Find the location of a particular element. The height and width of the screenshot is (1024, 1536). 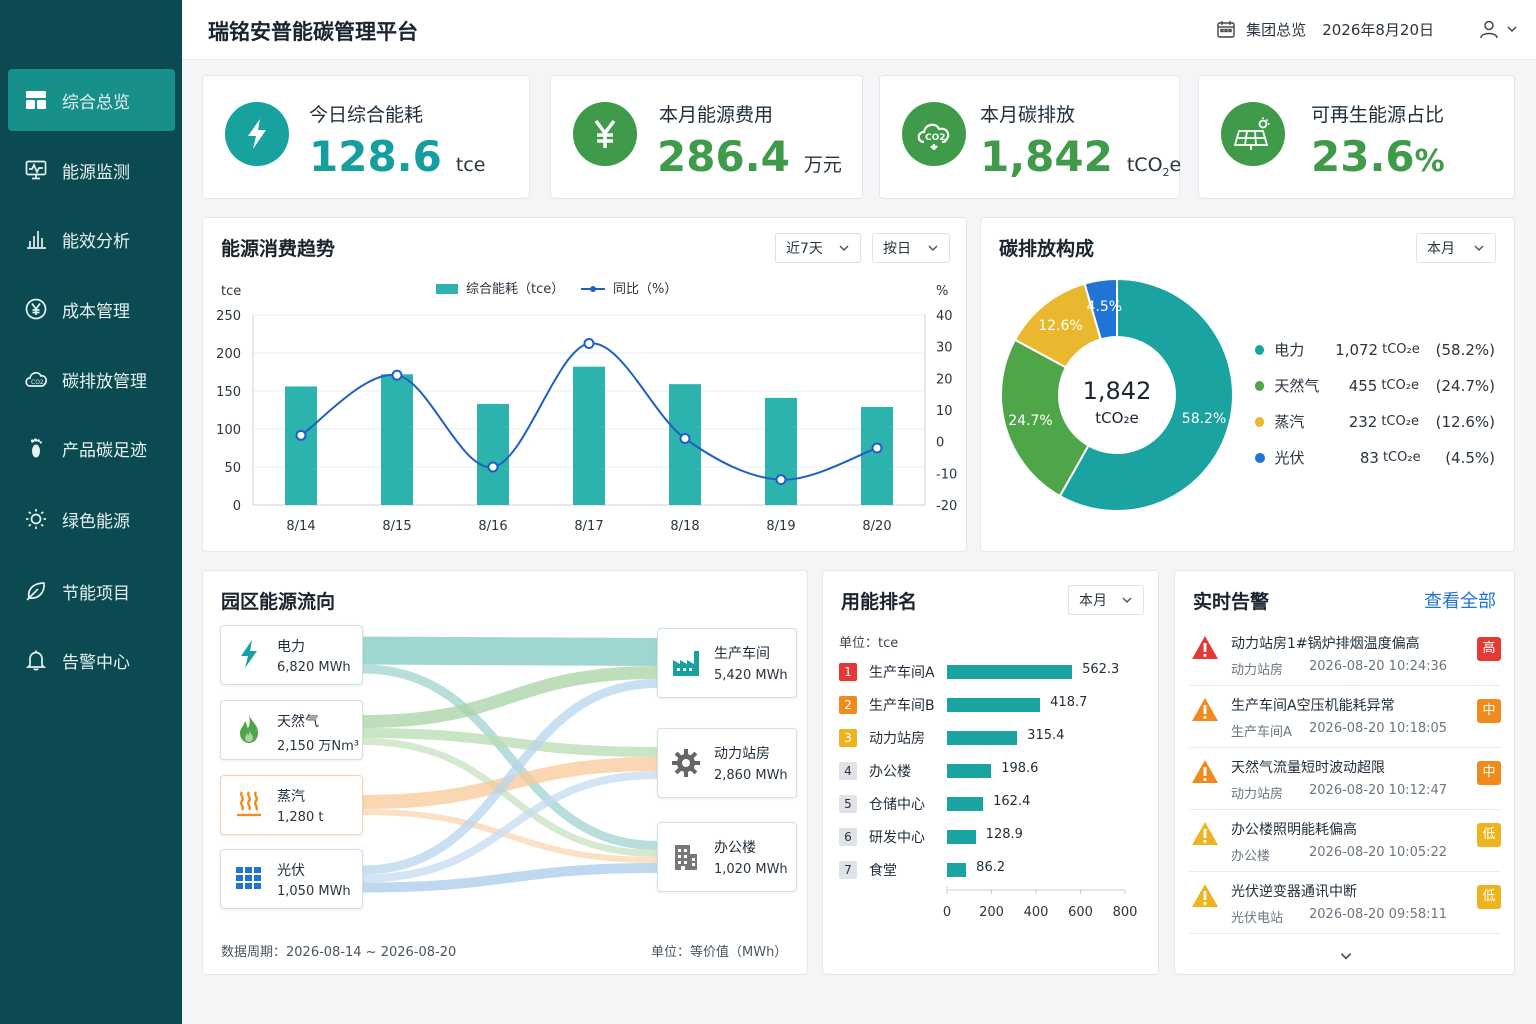

flow-node-value: 2,150 万Nm³ is located at coordinates (318, 746).